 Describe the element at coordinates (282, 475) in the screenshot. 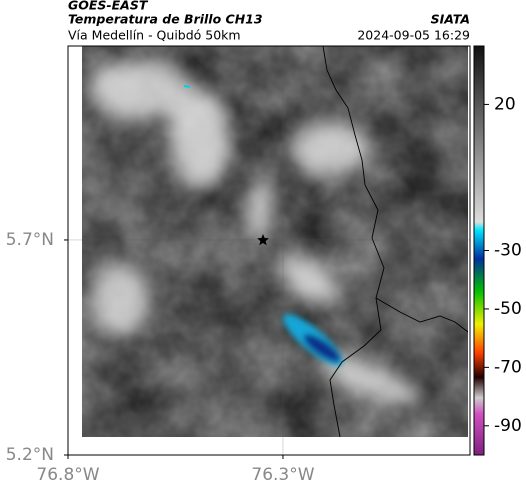

I see `x-tick-label: 76.3°W` at that location.